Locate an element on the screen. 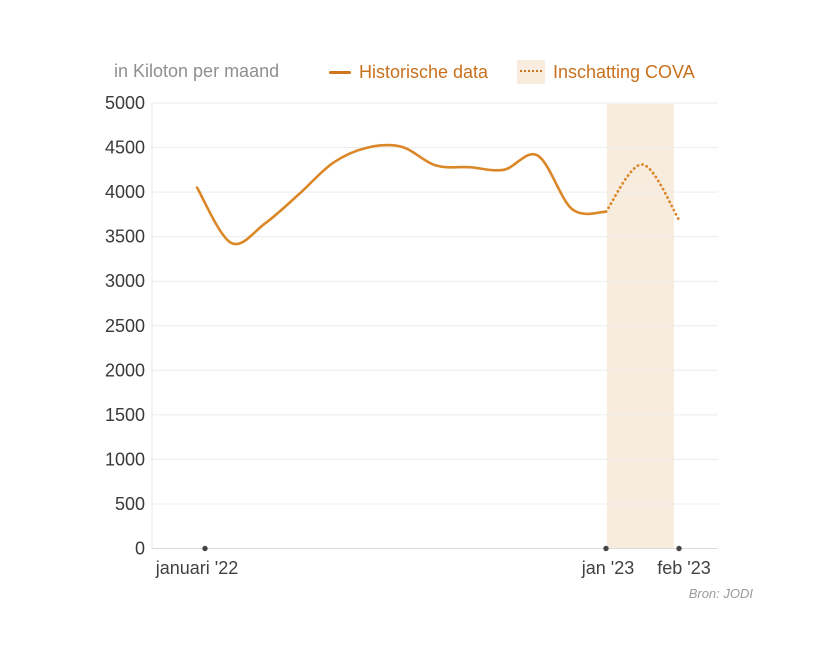 The height and width of the screenshot is (668, 830). x-tick-label: feb '23 is located at coordinates (683, 568).